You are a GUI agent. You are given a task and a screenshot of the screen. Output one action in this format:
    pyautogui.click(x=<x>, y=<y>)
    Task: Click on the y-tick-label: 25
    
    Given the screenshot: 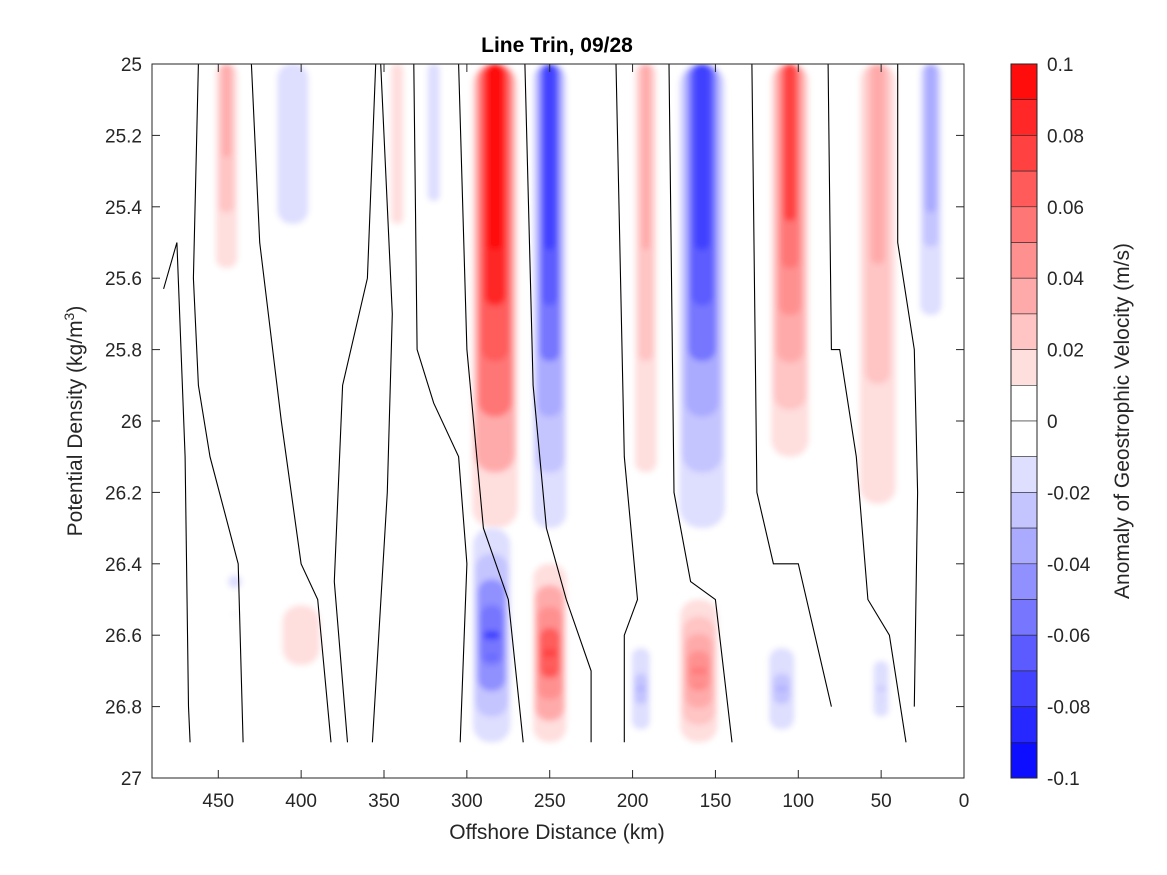 What is the action you would take?
    pyautogui.click(x=131, y=65)
    